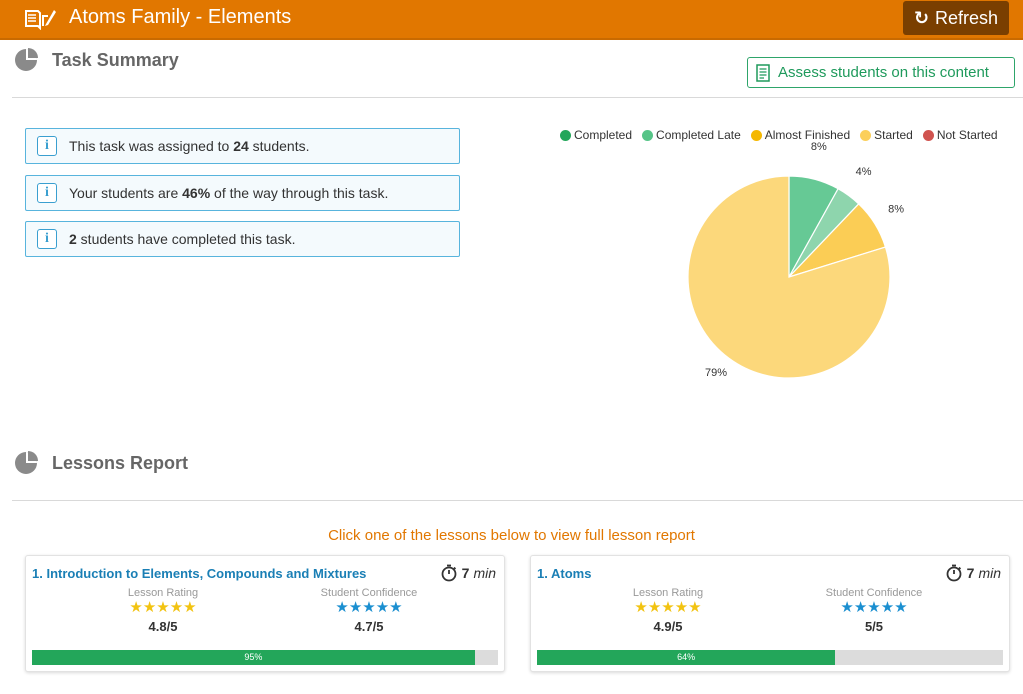 Image resolution: width=1023 pixels, height=694 pixels. I want to click on legend-label: Completed Late, so click(698, 135).